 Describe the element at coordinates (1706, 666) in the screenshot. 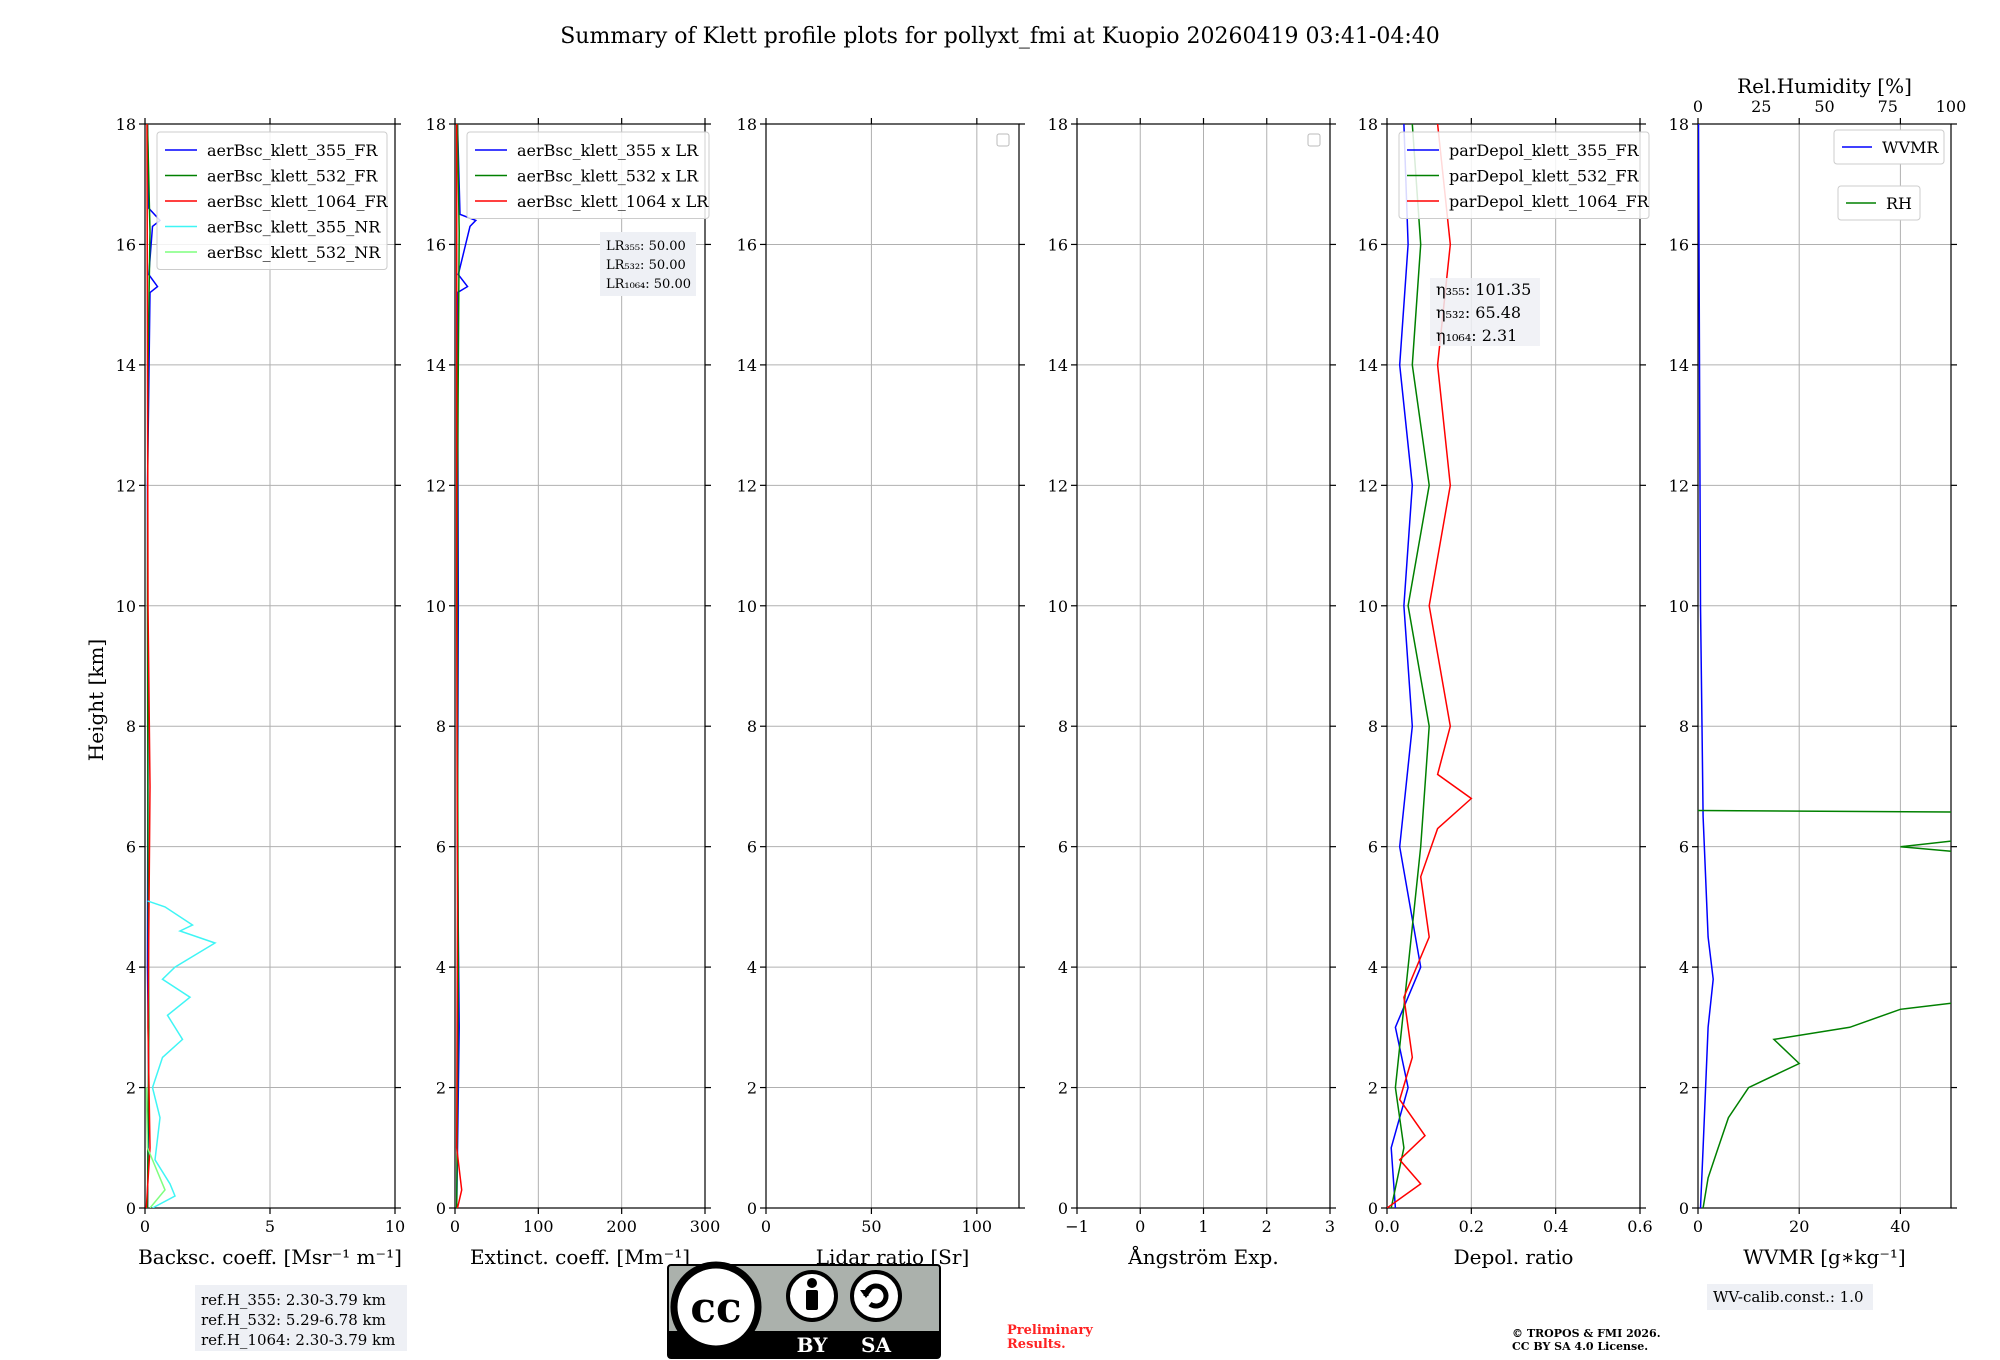

I see `series-line-WVMR` at that location.